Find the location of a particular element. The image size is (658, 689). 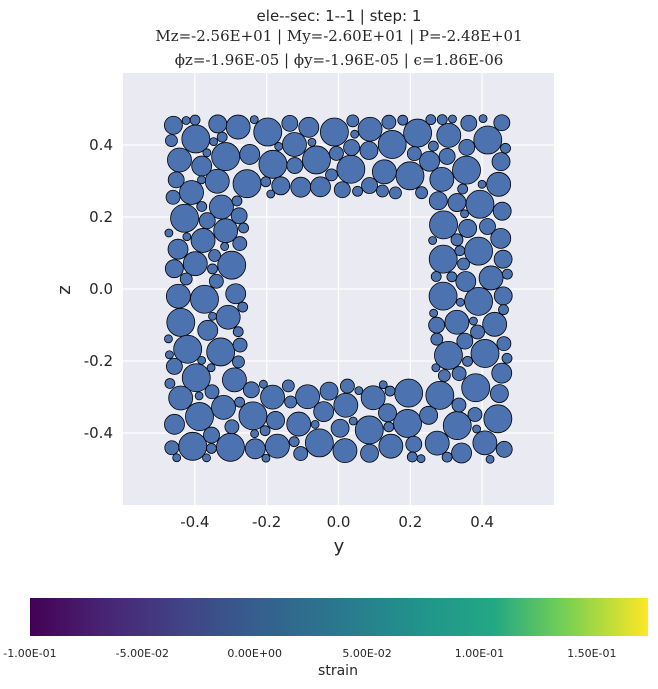

colorbar-label: strain is located at coordinates (338, 671).